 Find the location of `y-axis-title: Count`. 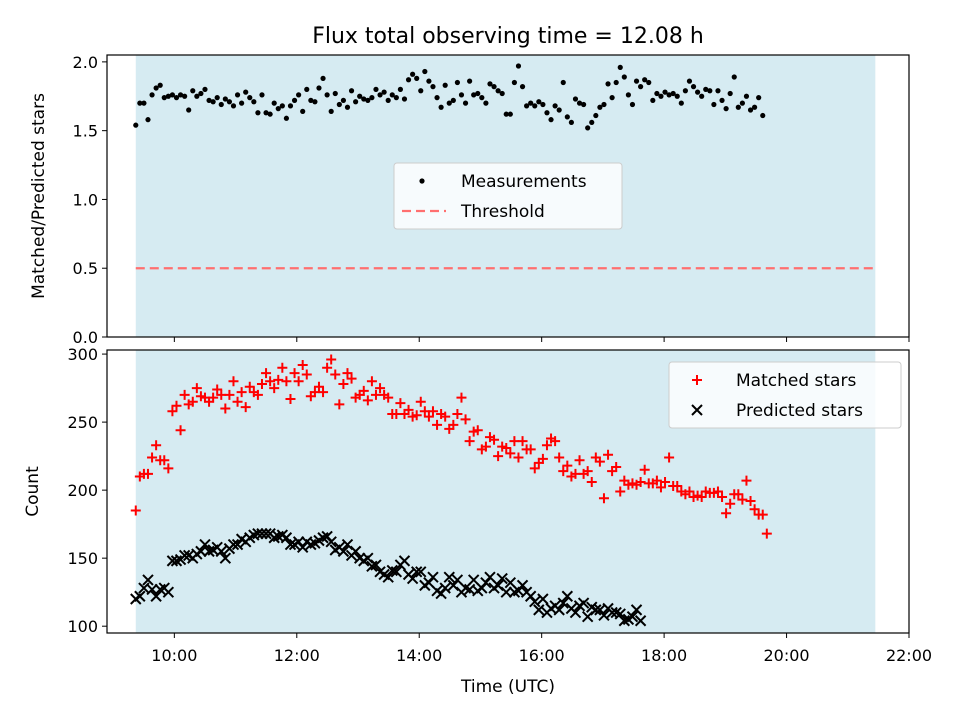

y-axis-title: Count is located at coordinates (33, 491).